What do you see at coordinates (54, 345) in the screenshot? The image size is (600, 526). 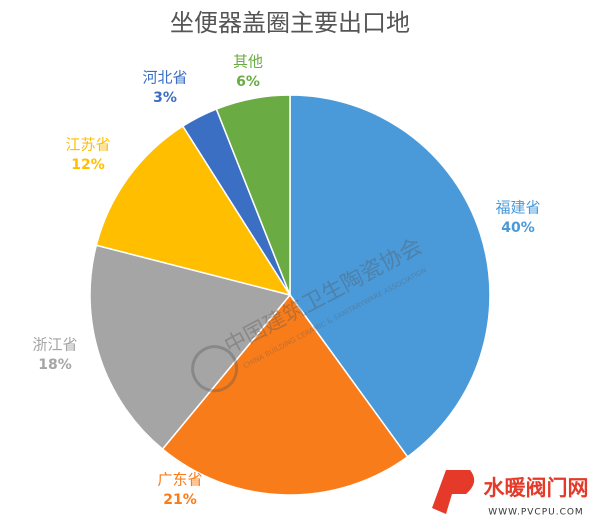 I see `category-label: 浙江省` at bounding box center [54, 345].